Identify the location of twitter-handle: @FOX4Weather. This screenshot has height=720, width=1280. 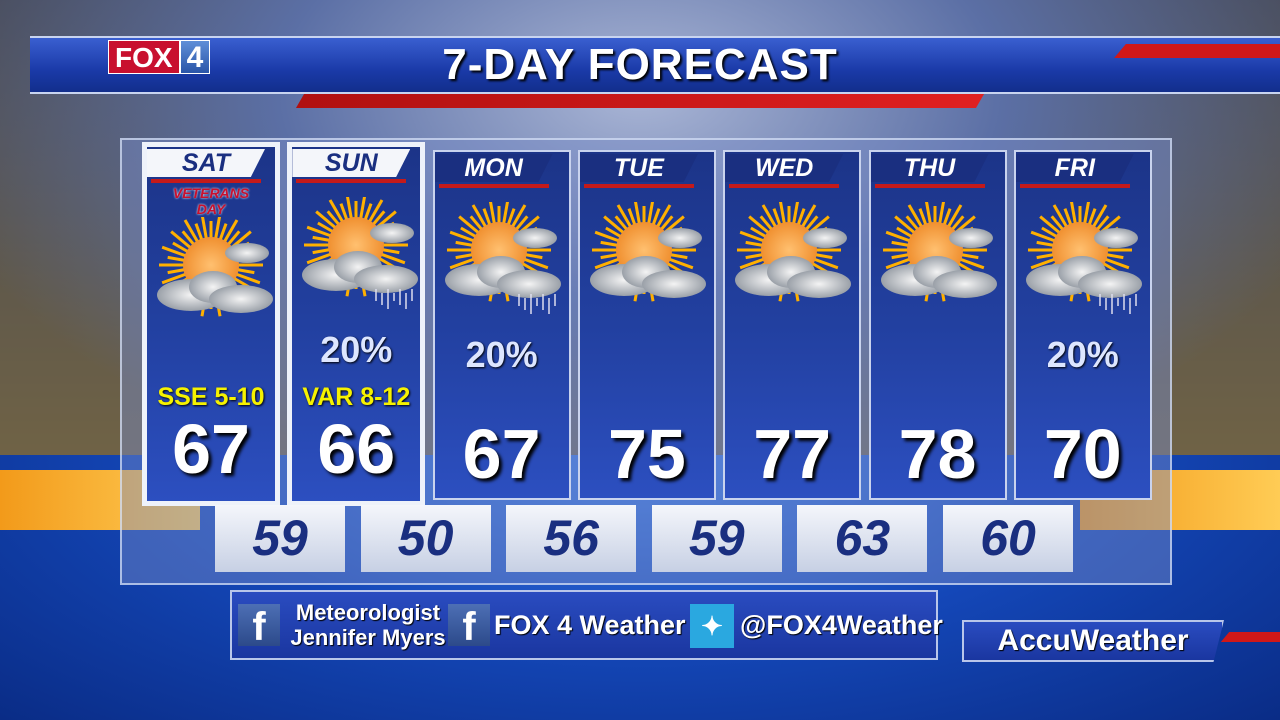
(841, 625).